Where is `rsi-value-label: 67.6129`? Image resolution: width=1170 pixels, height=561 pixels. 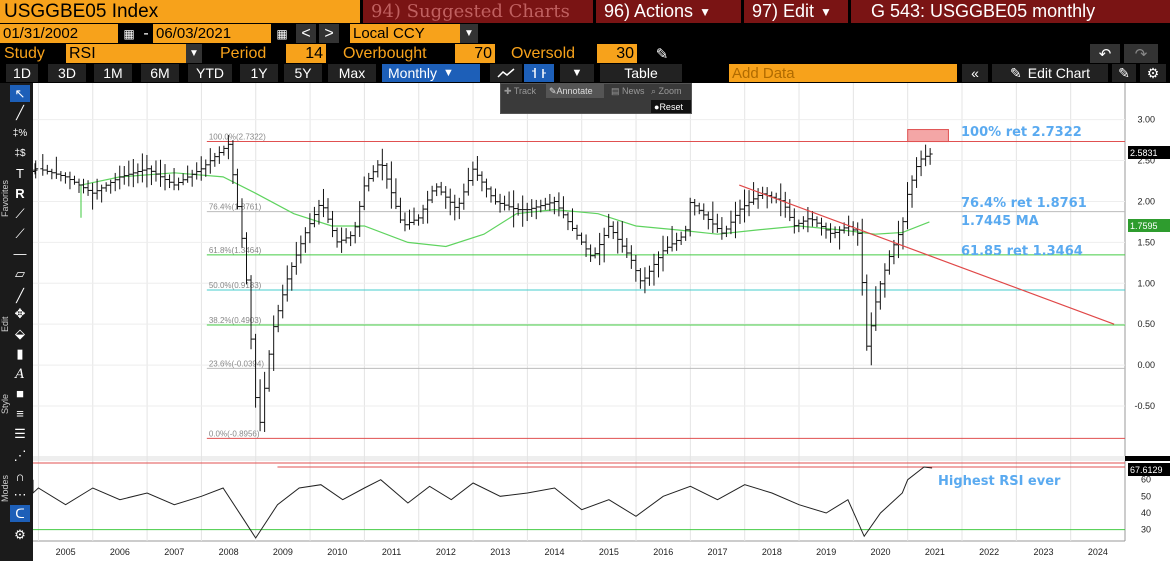 rsi-value-label: 67.6129 is located at coordinates (1146, 470).